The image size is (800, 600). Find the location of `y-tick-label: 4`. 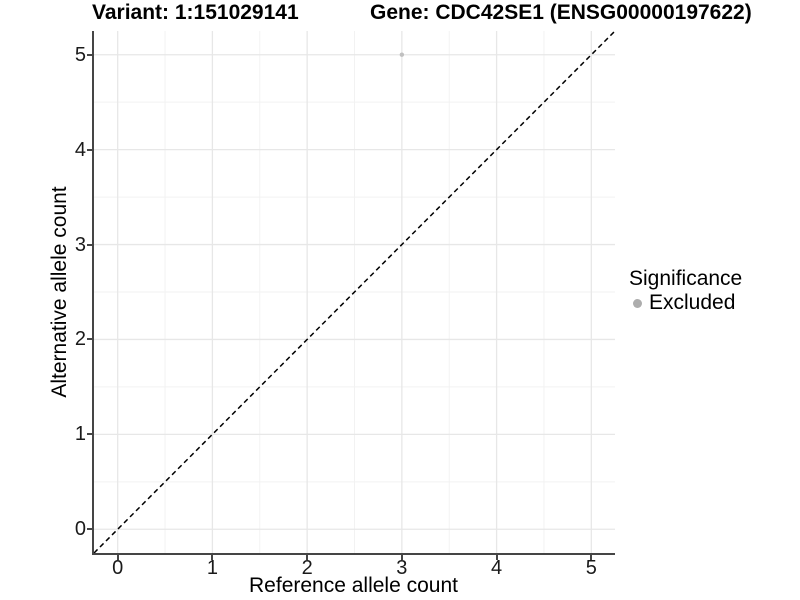

y-tick-label: 4 is located at coordinates (80, 149).